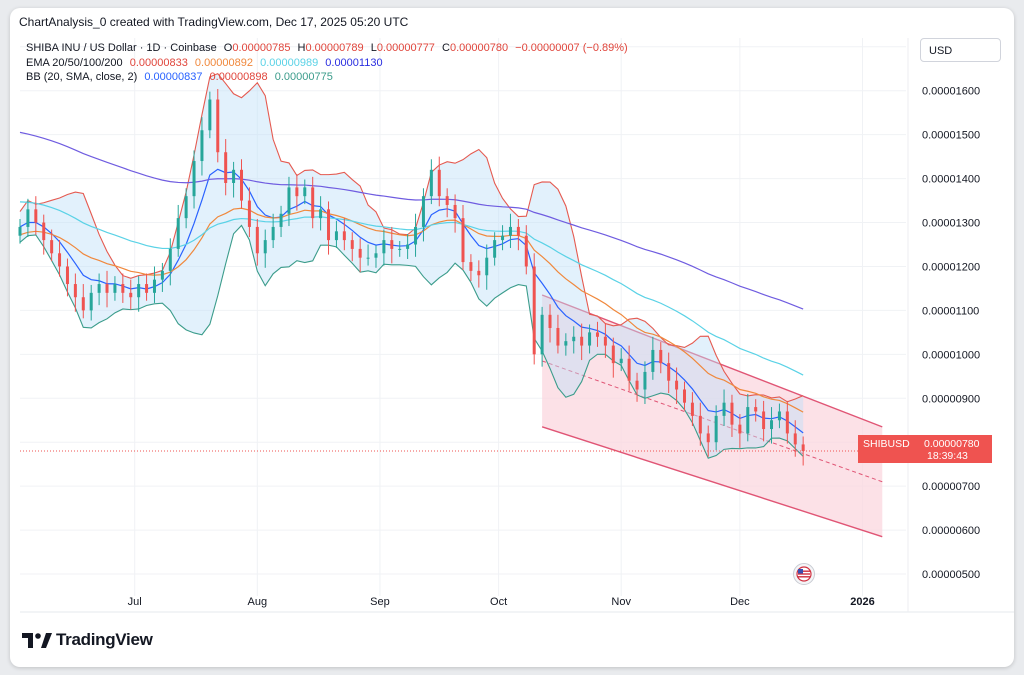 The height and width of the screenshot is (675, 1024). Describe the element at coordinates (951, 267) in the screenshot. I see `price-tick-label: 0.00001200` at that location.